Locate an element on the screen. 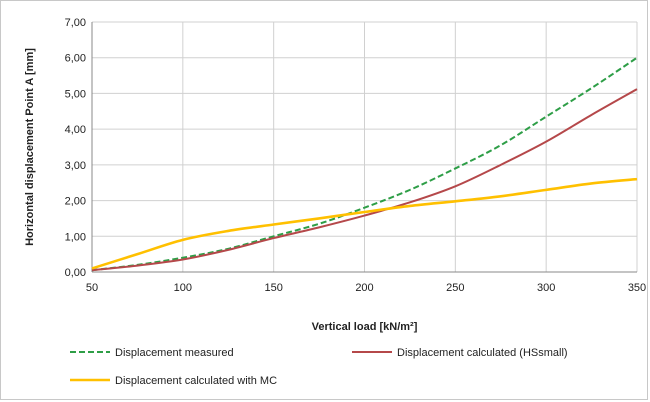 This screenshot has width=650, height=402. x-tick-label: 100 is located at coordinates (183, 288).